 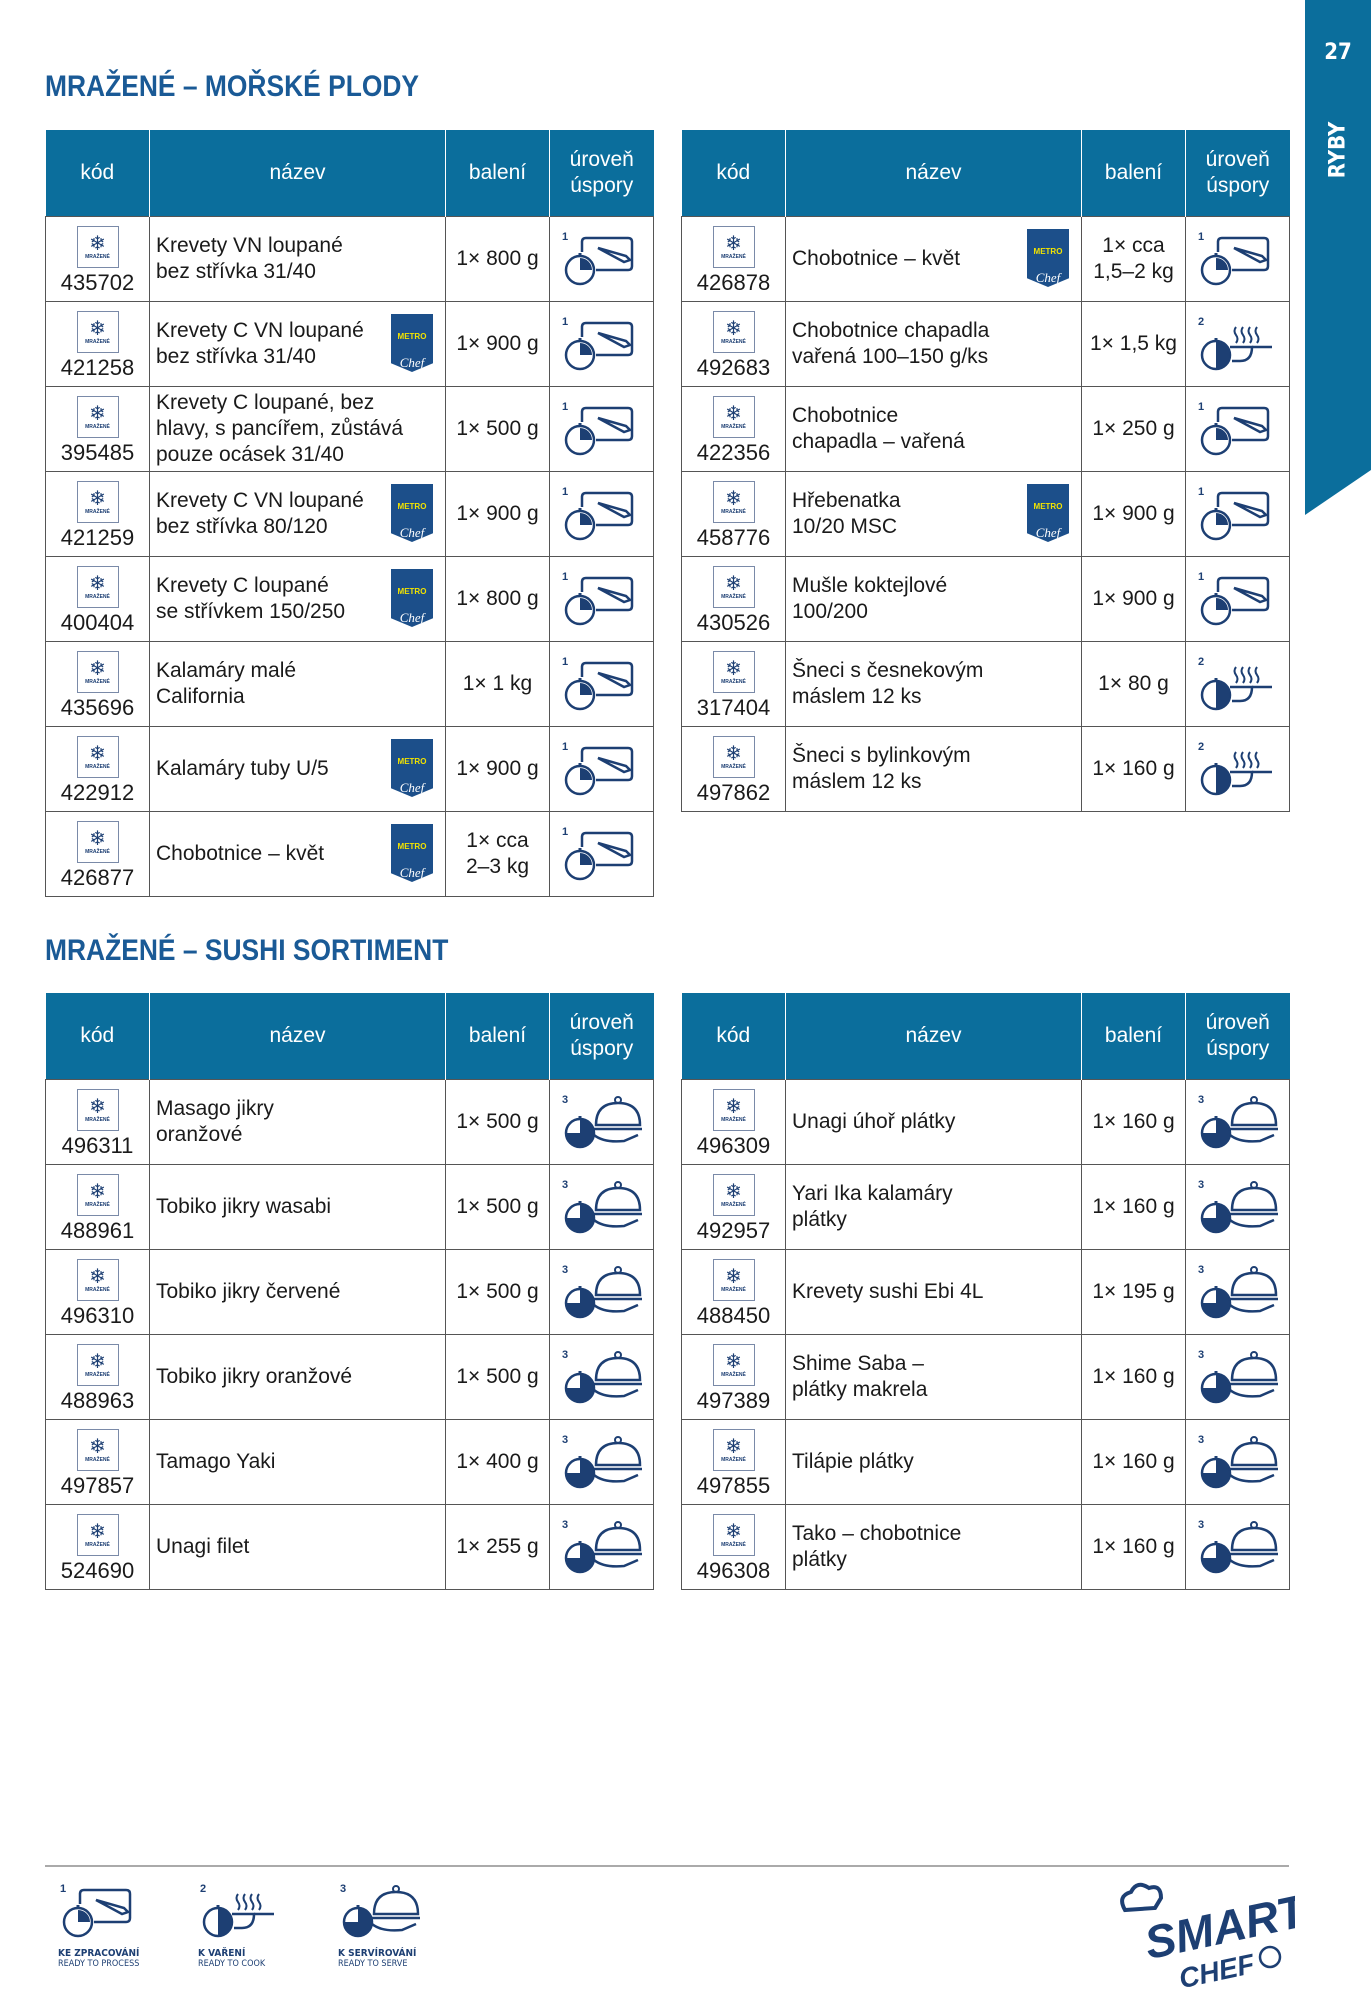 What do you see at coordinates (497, 1547) in the screenshot?
I see `package-size: 1× 255 g` at bounding box center [497, 1547].